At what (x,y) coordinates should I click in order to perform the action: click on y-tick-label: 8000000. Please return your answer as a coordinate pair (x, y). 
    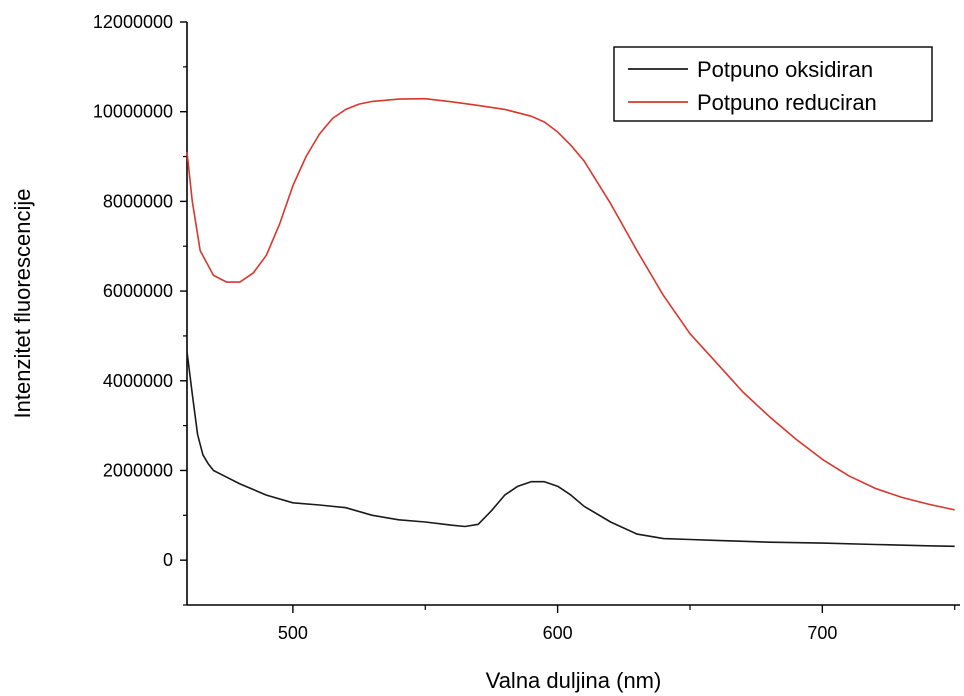
    Looking at the image, I should click on (138, 201).